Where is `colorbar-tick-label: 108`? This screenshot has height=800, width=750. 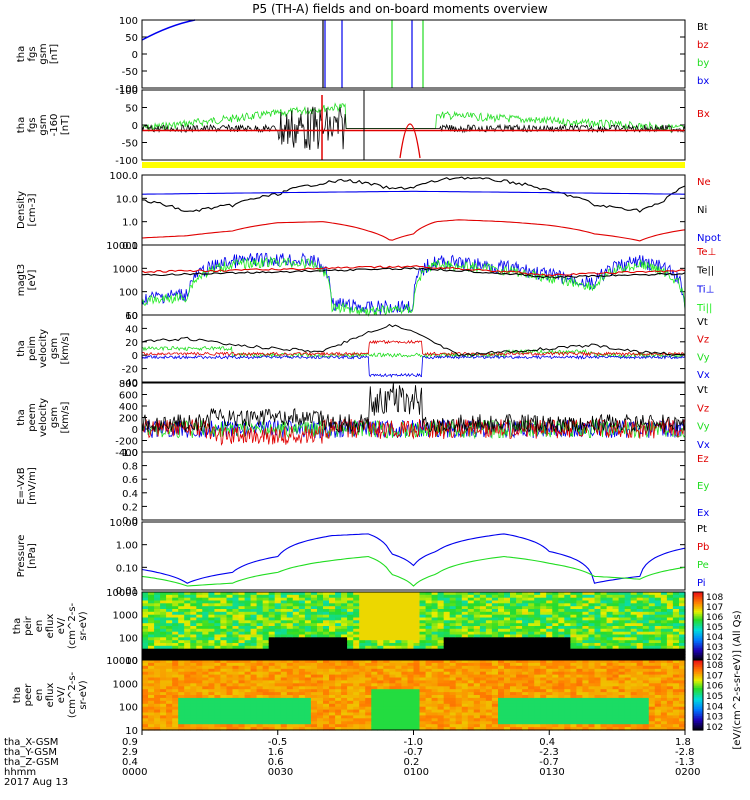
colorbar-tick-label: 108 is located at coordinates (714, 666).